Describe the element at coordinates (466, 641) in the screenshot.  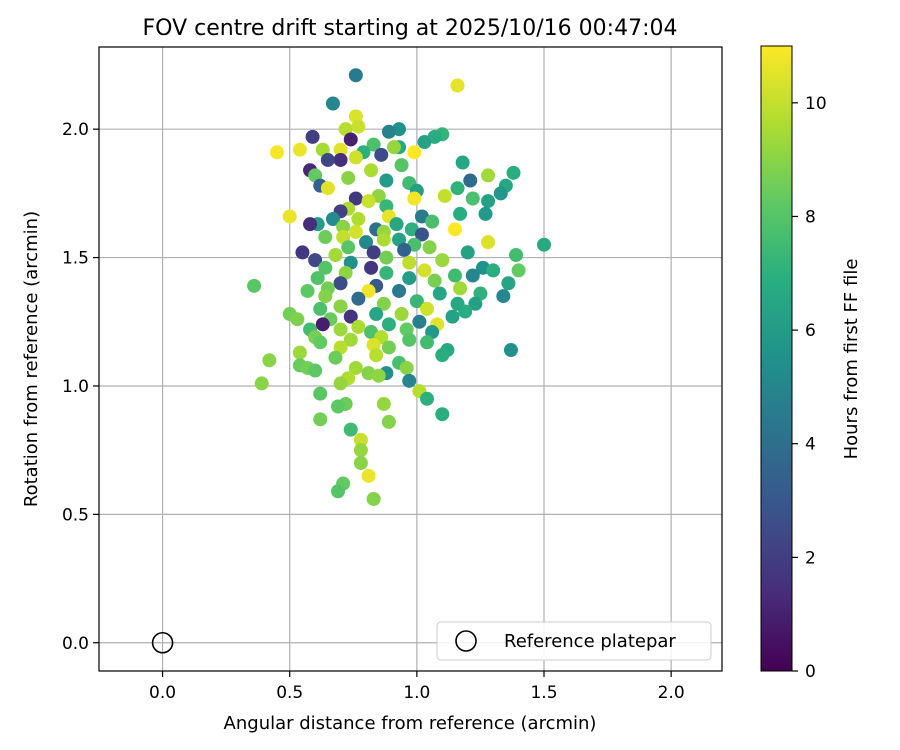
I see `legend-reference-symbol` at that location.